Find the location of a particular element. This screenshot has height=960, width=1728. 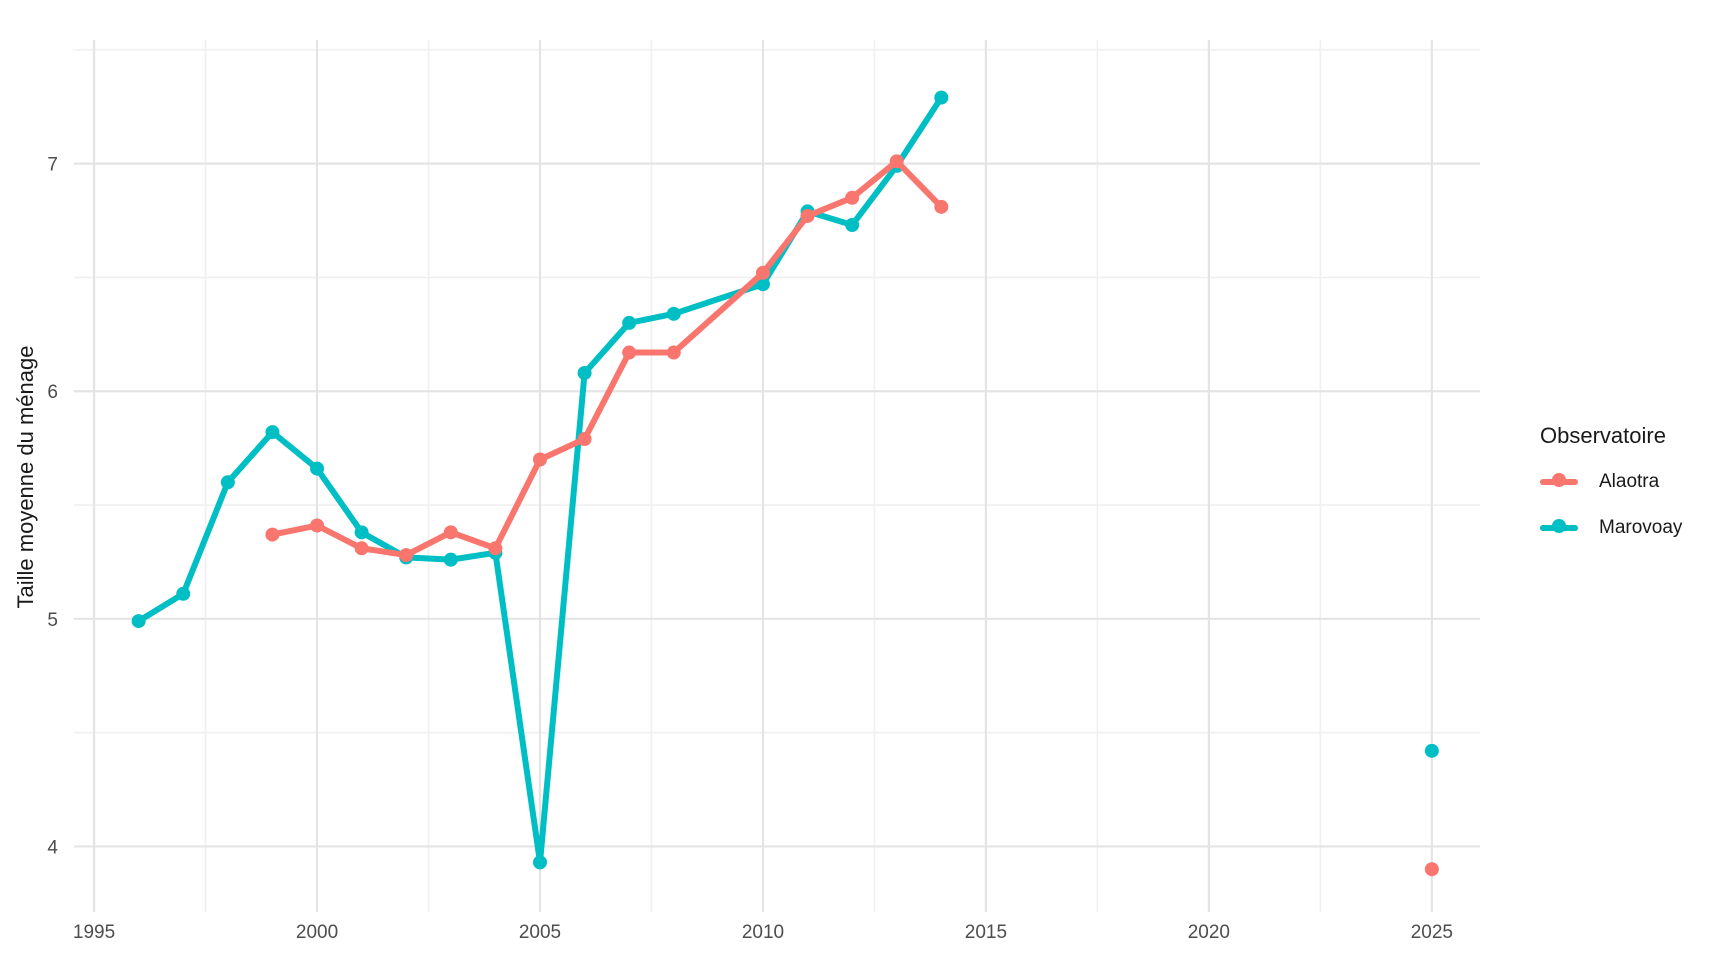

data-point-marovoay-1998 is located at coordinates (227, 482).